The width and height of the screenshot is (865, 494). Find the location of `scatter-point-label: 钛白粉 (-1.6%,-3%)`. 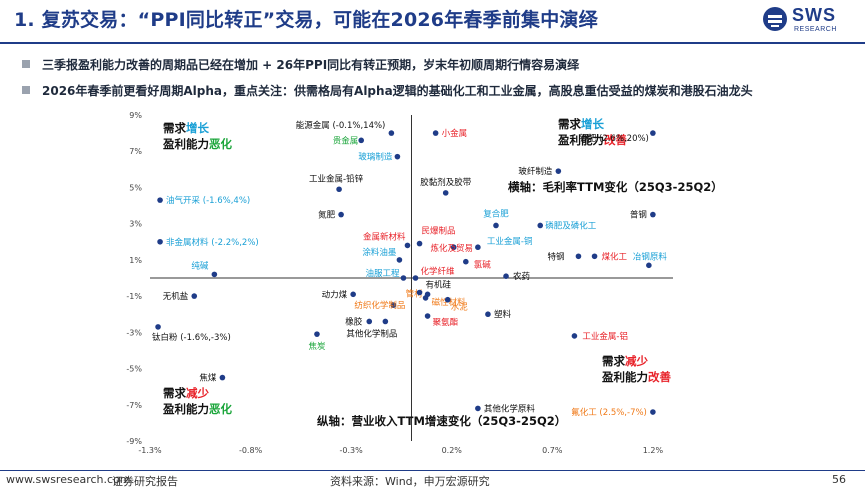

scatter-point-label: 钛白粉 (-1.6%,-3%) is located at coordinates (191, 337).